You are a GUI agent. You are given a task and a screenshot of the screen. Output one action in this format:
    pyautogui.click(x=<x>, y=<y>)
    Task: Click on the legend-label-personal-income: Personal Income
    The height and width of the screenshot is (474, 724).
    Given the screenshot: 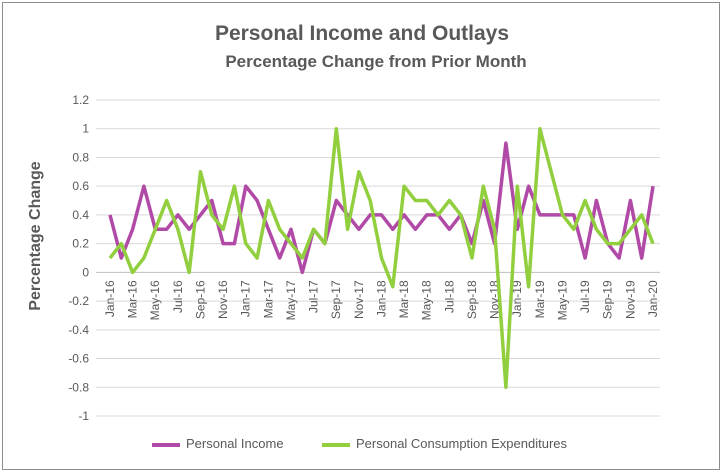 What is the action you would take?
    pyautogui.click(x=235, y=443)
    